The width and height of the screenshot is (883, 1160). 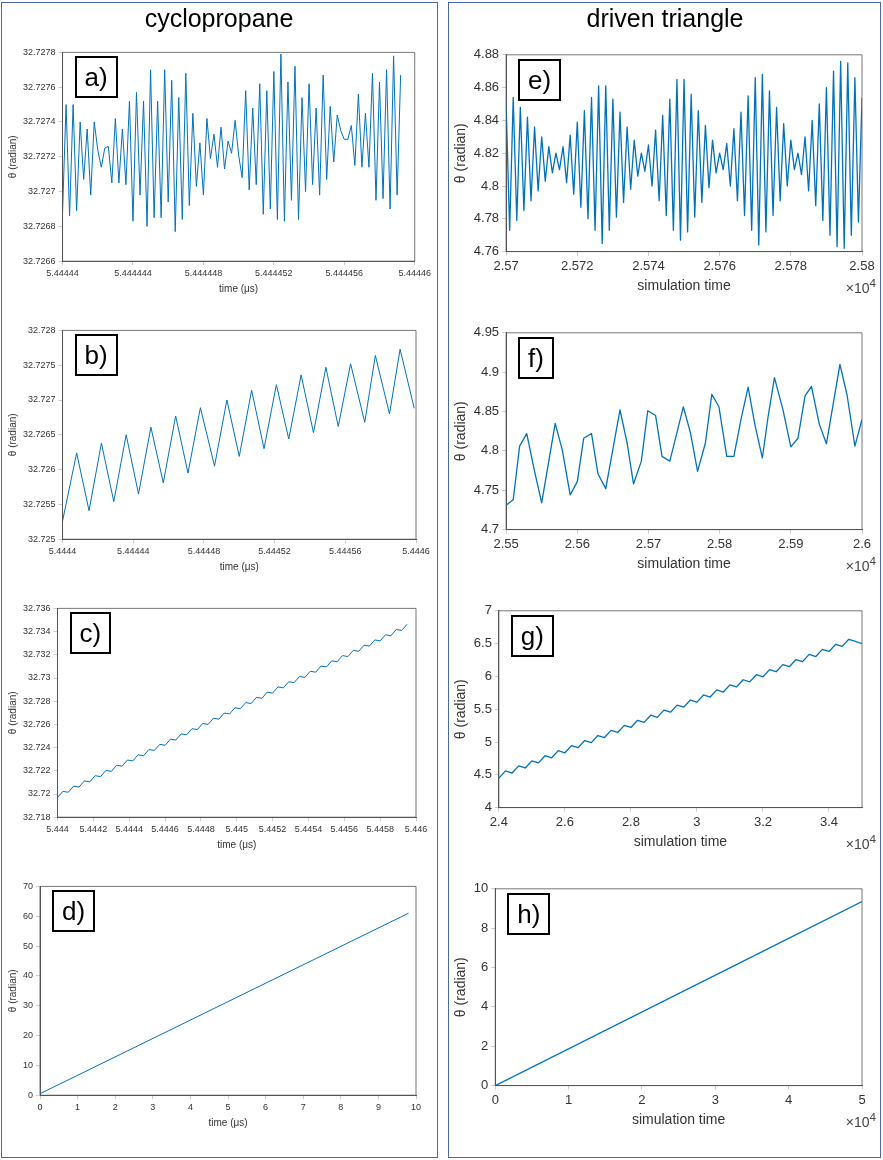 I want to click on x-tick-label: 5.4446, so click(x=165, y=829).